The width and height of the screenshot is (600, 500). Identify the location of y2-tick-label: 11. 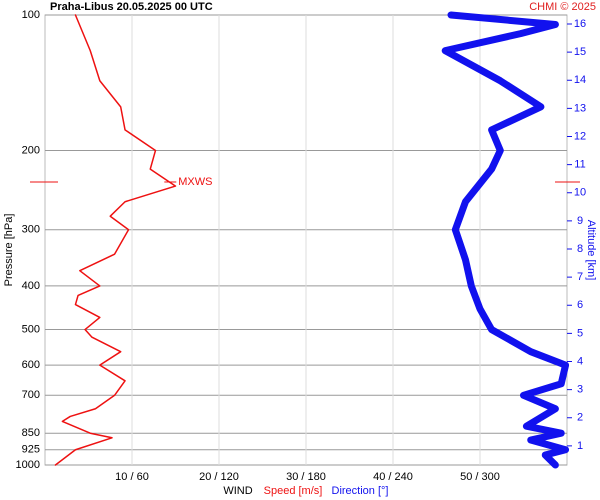
(579, 165).